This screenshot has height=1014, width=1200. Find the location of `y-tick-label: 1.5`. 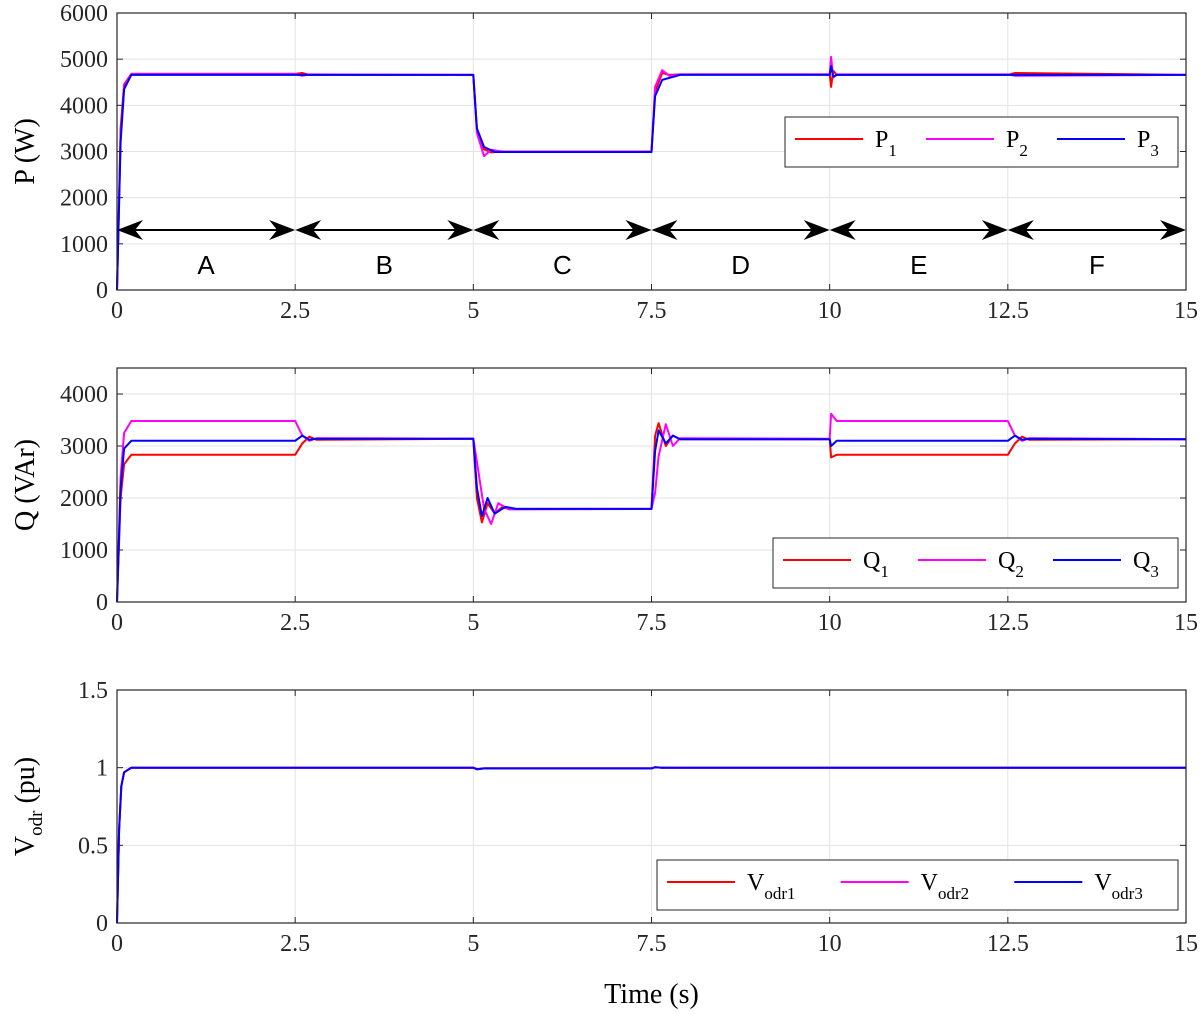

y-tick-label: 1.5 is located at coordinates (93, 691).